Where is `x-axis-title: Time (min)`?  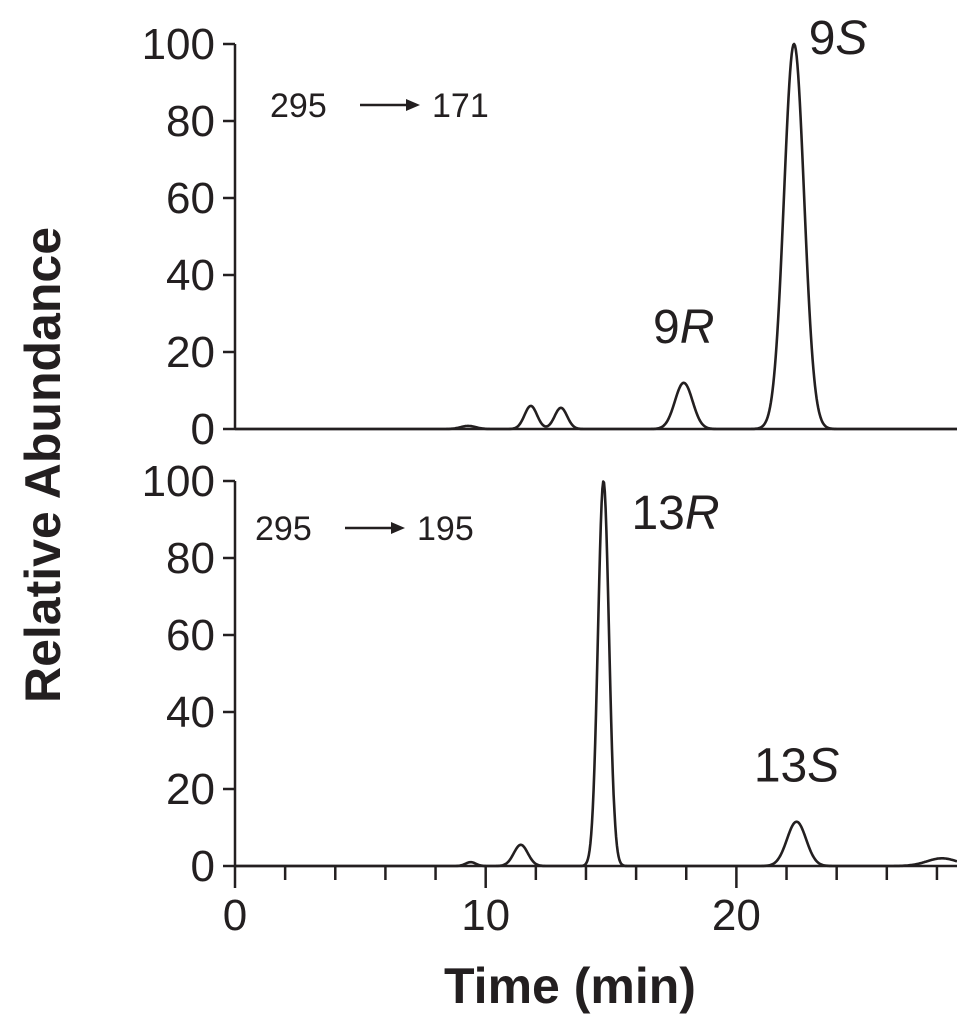 x-axis-title: Time (min) is located at coordinates (570, 986).